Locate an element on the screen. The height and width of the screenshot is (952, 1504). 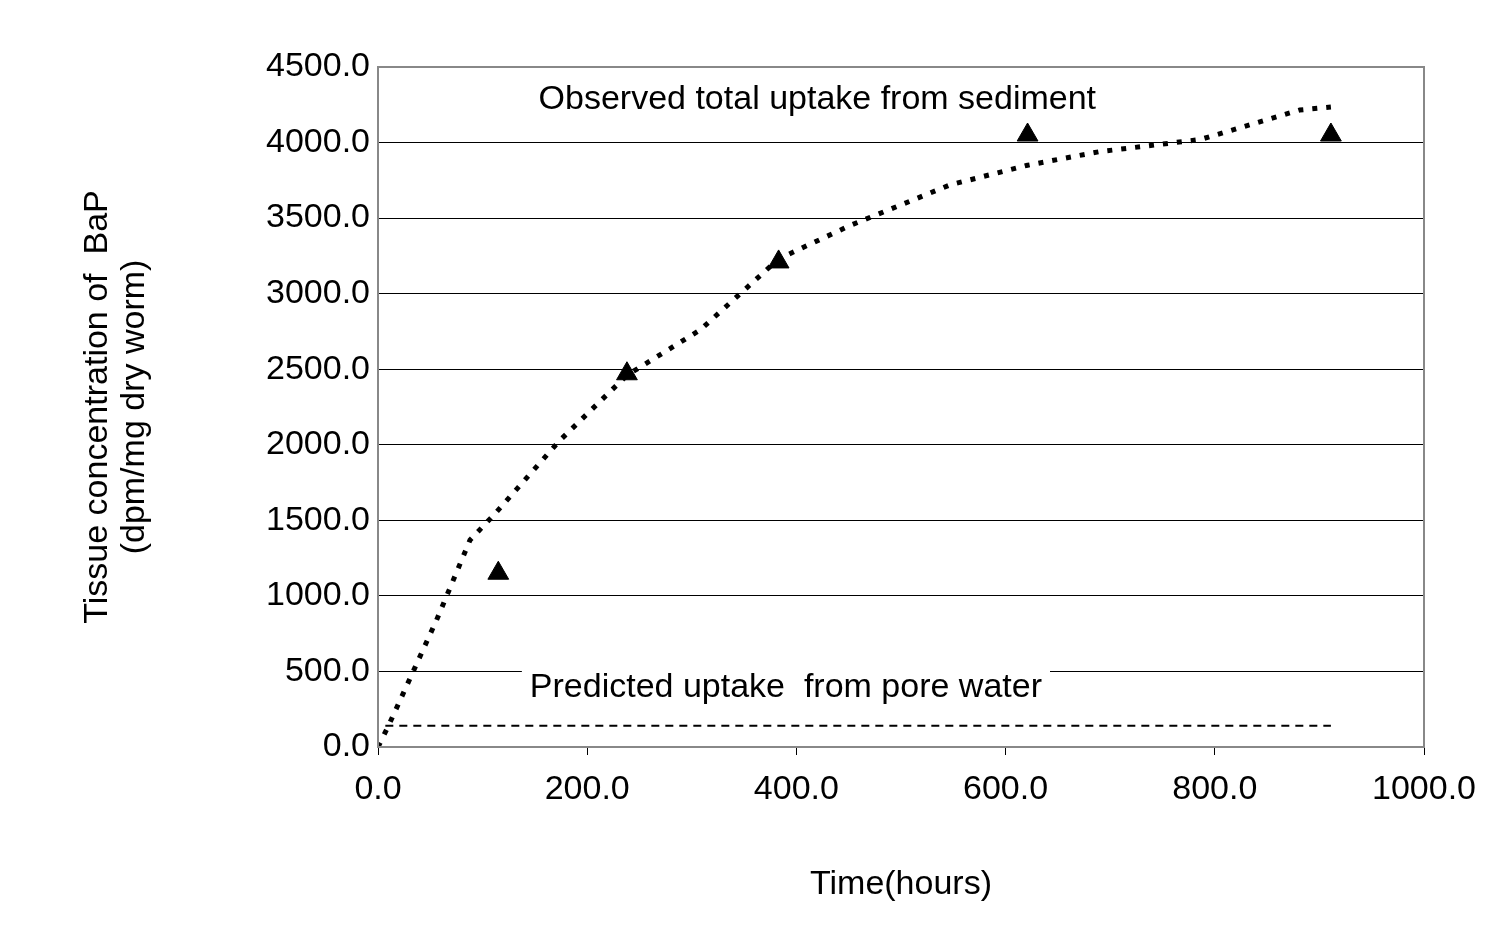
x-tick-label: 0.0 is located at coordinates (378, 786).